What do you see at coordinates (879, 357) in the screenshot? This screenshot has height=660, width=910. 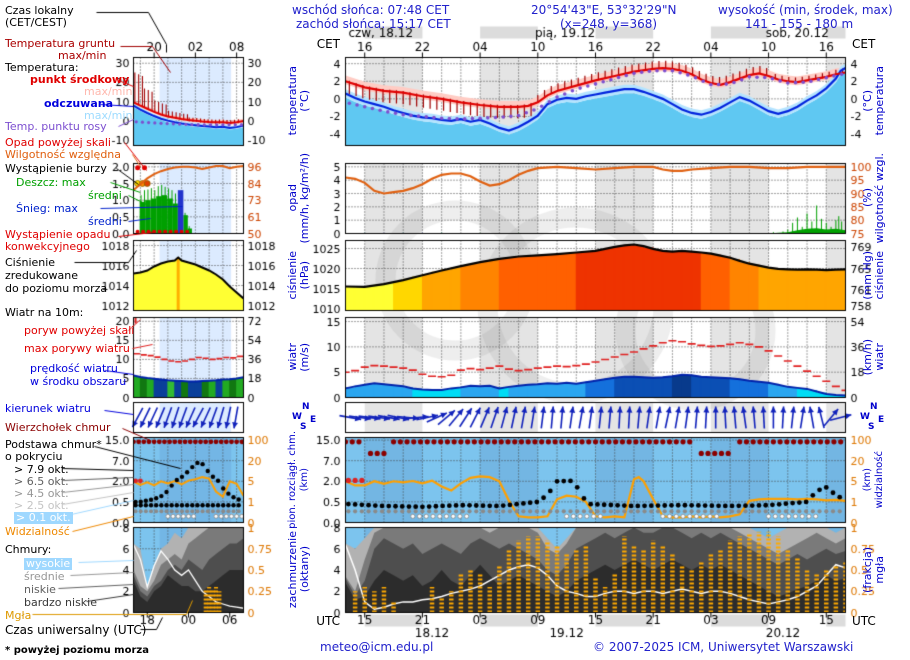 I see `axis-right-wiatr-name: wiatr` at bounding box center [879, 357].